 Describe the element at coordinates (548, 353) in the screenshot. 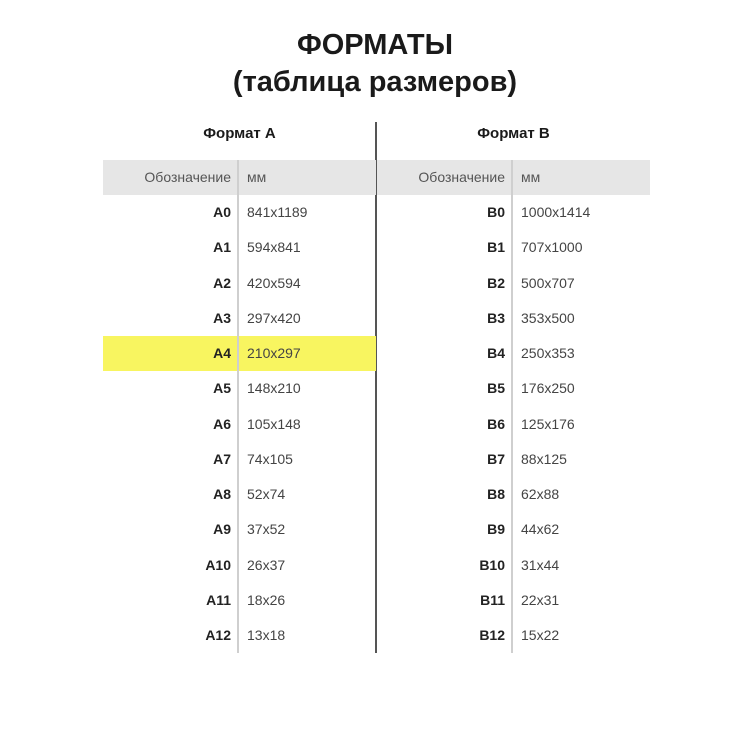

I see `format-size: 250x353` at that location.